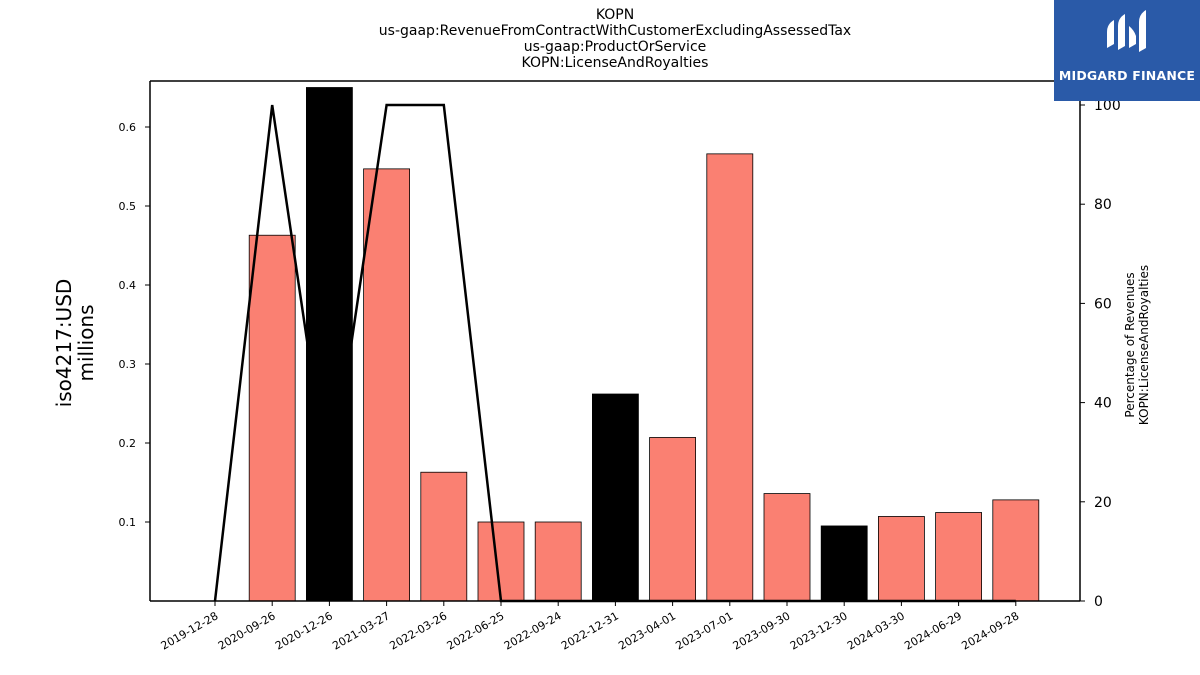  What do you see at coordinates (819, 630) in the screenshot?
I see `x-tick-label-2023-12-30: 2023-12-30` at bounding box center [819, 630].